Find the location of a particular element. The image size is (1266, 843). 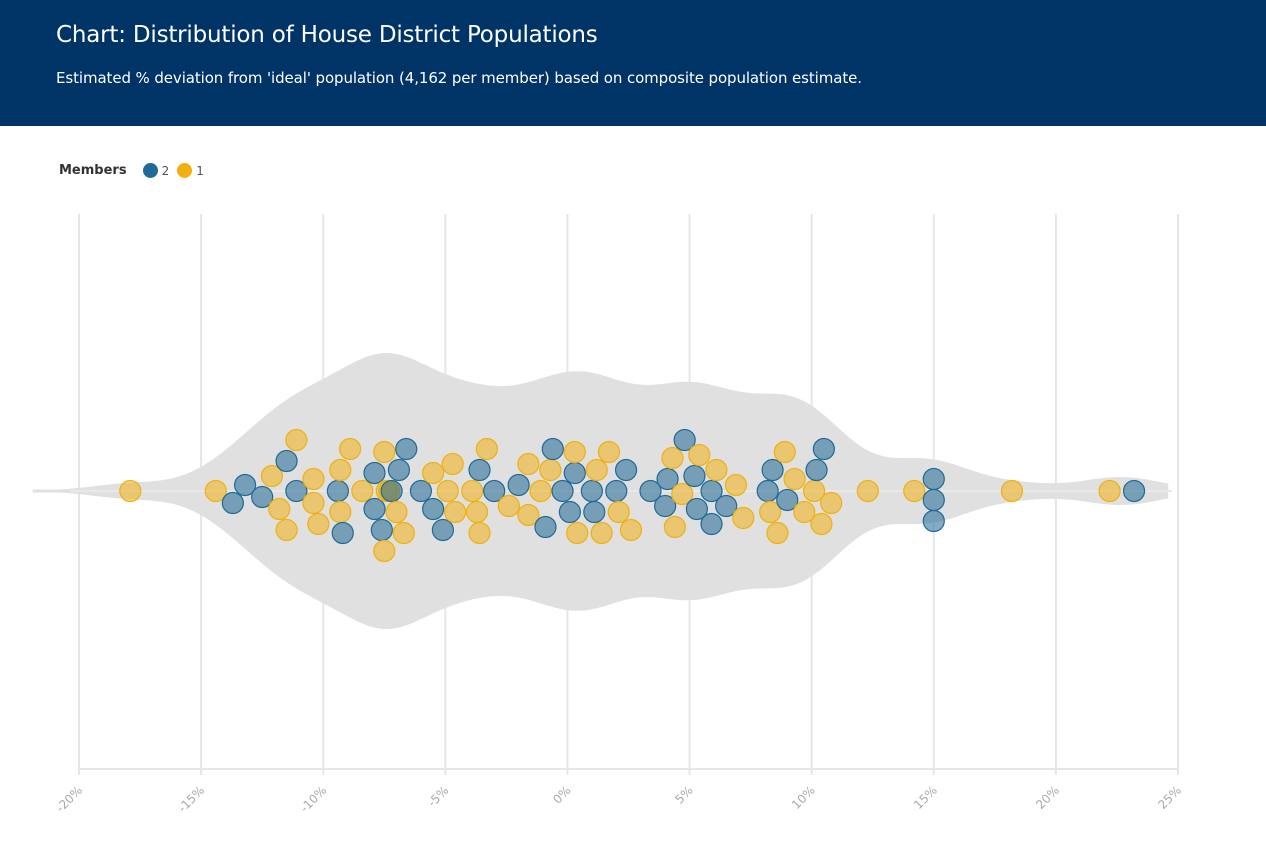

legend-item-2-members: 2 is located at coordinates (155, 170).